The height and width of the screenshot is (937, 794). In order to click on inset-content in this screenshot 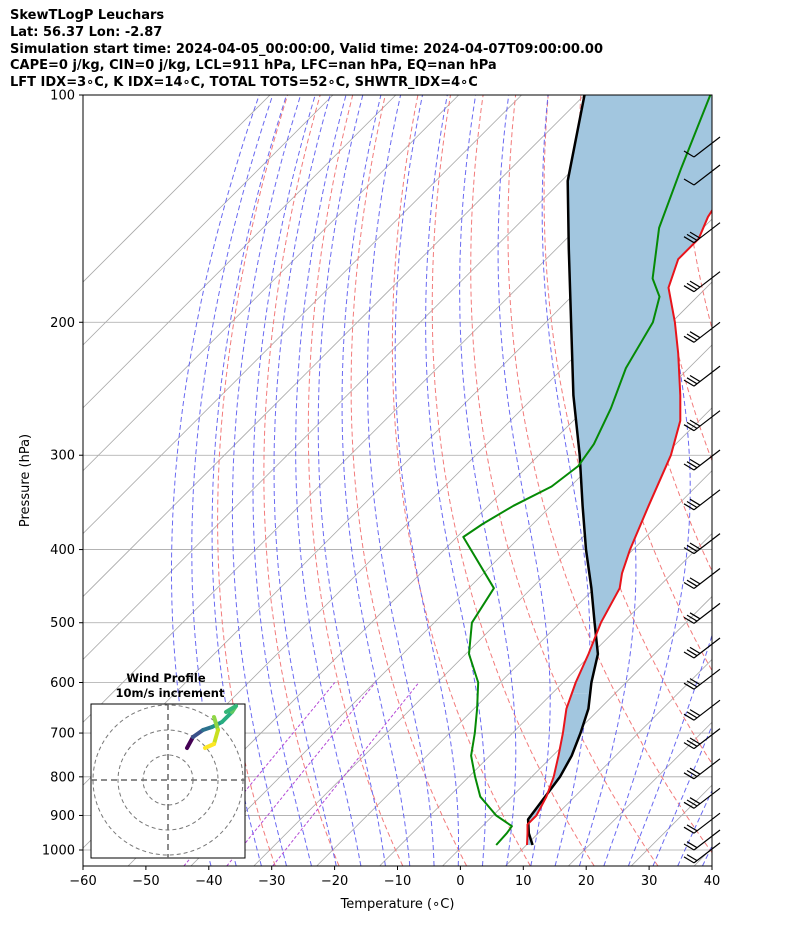, I will do `click(168, 781)`.